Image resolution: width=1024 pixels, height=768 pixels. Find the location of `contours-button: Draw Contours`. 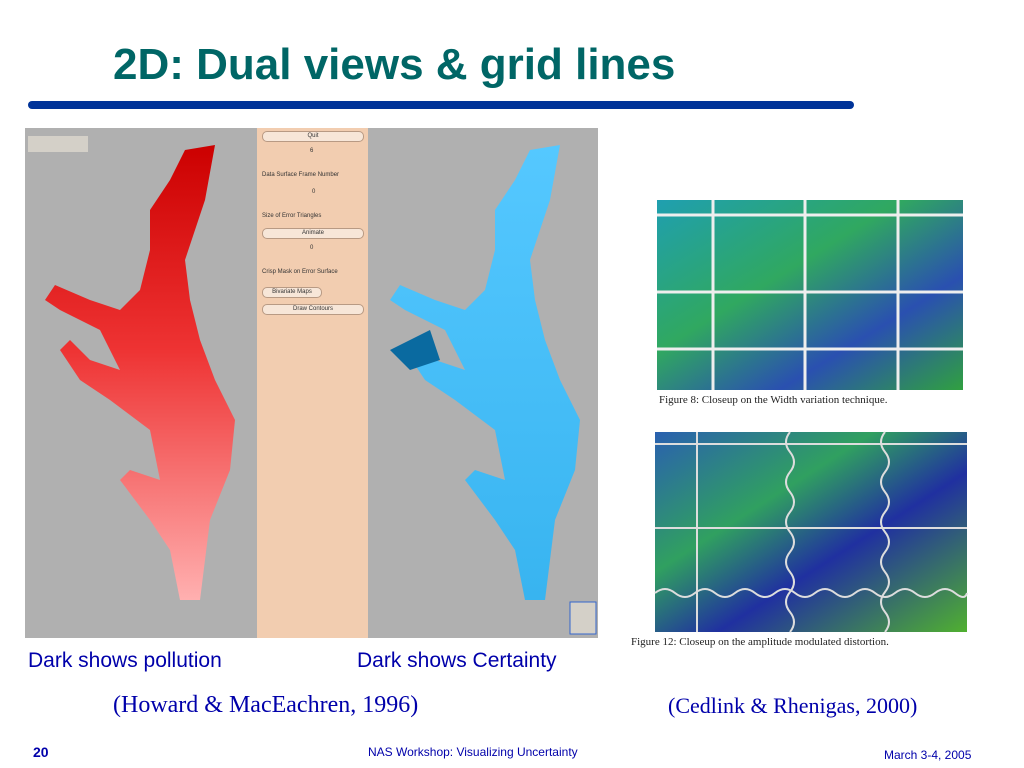

contours-button: Draw Contours is located at coordinates (313, 309).